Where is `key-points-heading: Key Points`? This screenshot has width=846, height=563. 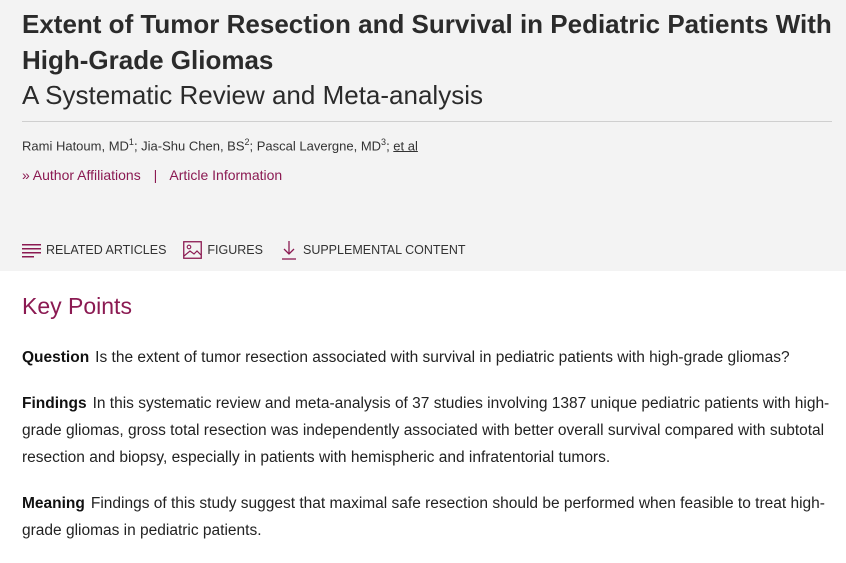 key-points-heading: Key Points is located at coordinates (77, 306).